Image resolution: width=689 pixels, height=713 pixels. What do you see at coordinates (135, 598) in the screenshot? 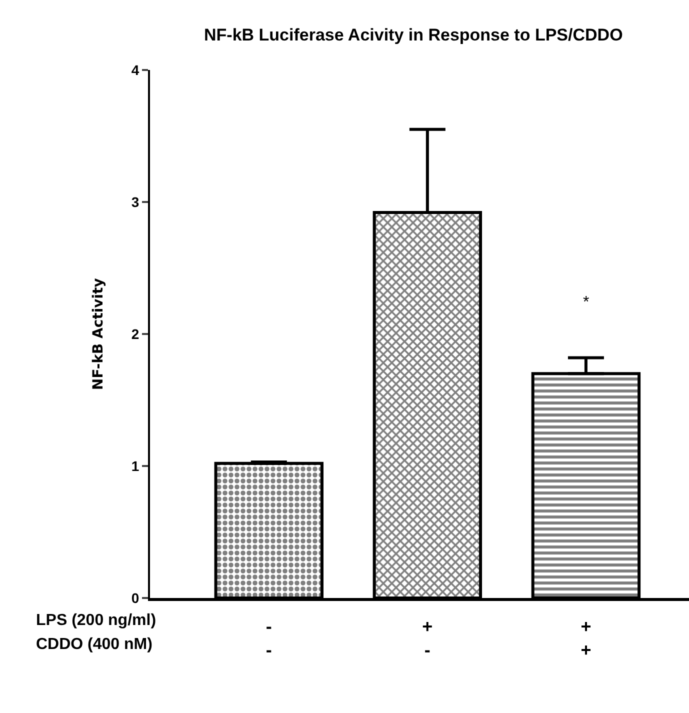
I see `y-tick-label: 0` at bounding box center [135, 598].